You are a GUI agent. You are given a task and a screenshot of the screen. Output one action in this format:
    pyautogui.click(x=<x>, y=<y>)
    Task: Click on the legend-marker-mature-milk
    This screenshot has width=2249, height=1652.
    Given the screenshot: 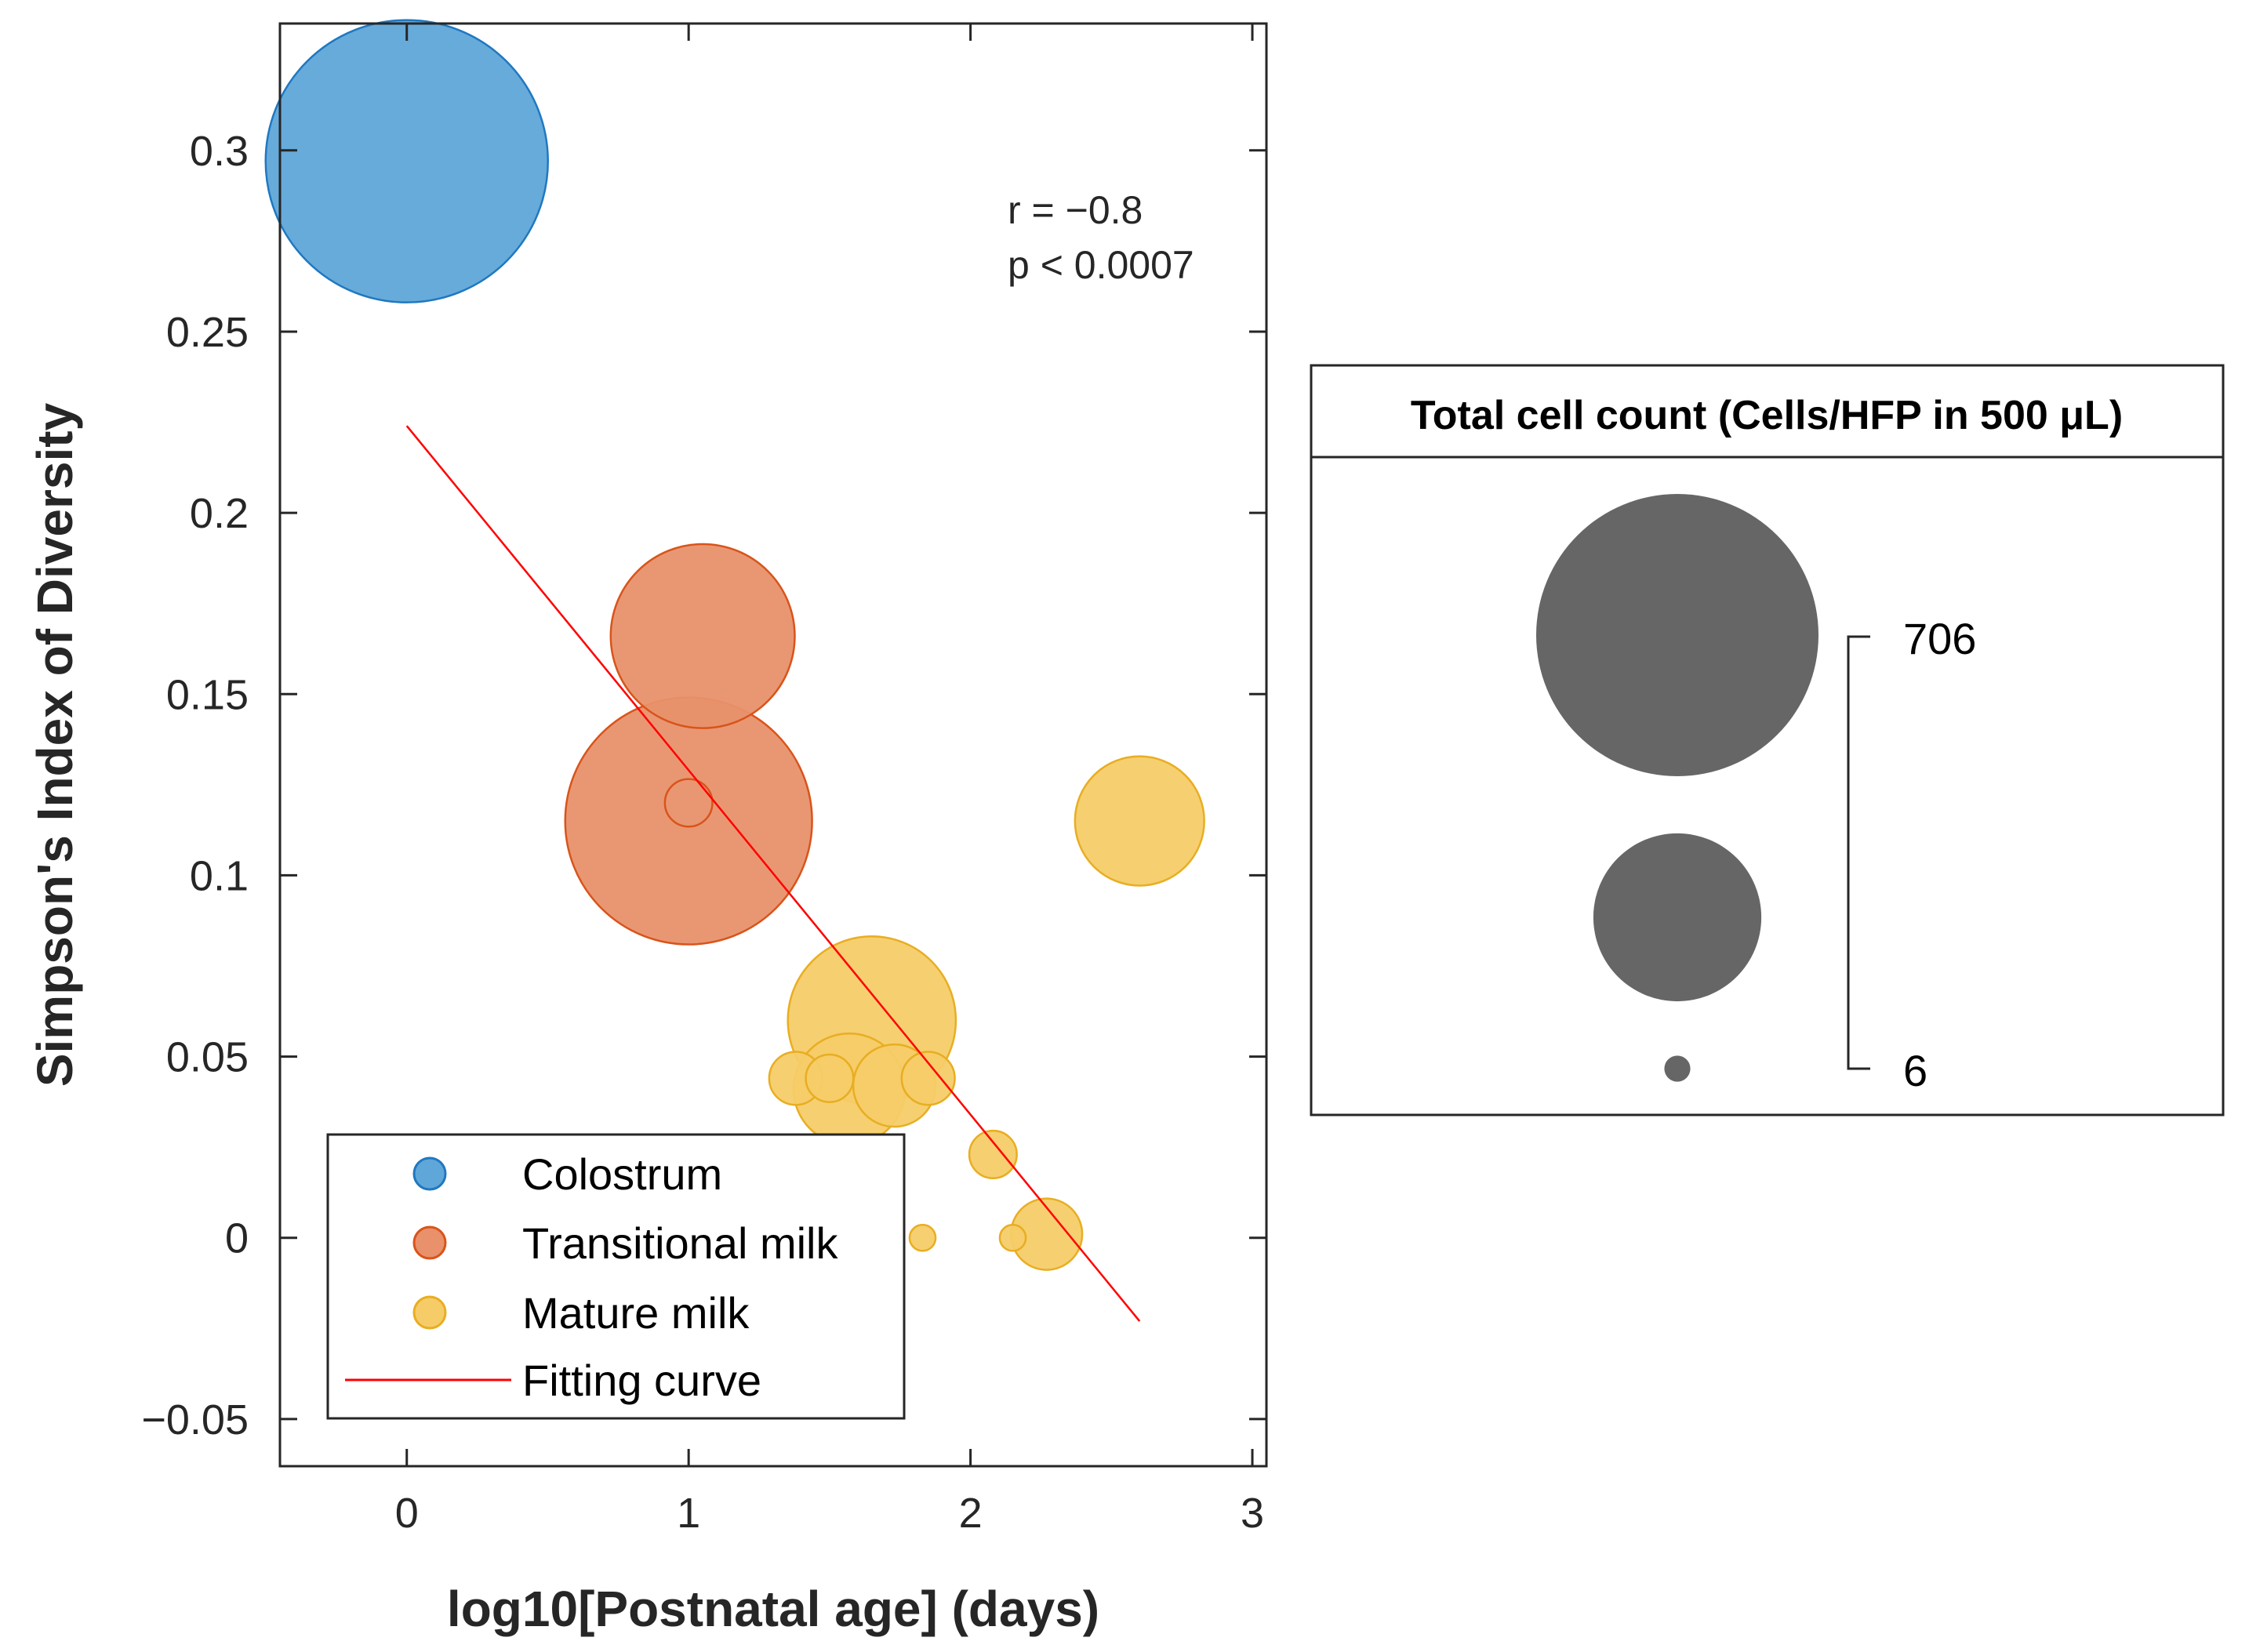 What is the action you would take?
    pyautogui.click(x=429, y=1312)
    